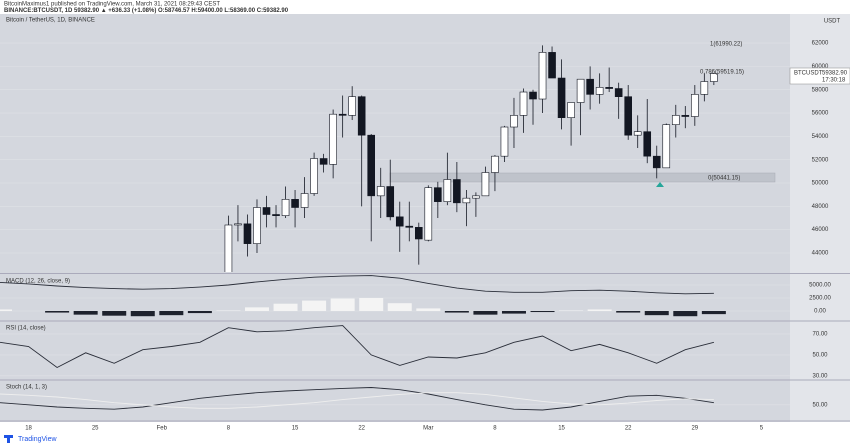  I want to click on footer-logo: TradingView, so click(37, 439).